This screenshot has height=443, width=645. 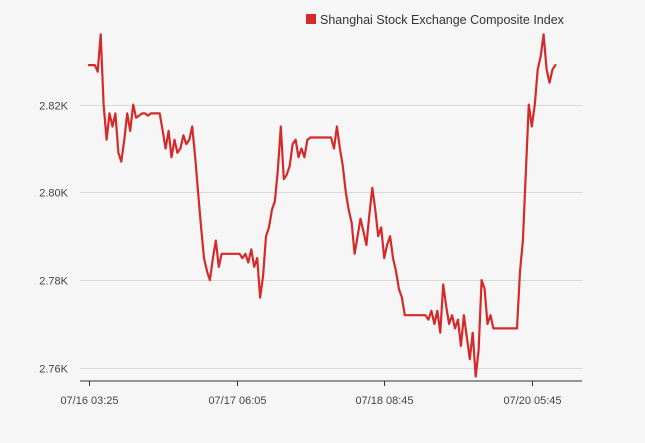 What do you see at coordinates (53, 238) in the screenshot?
I see `y-tick-labels: 2.76K 2.78K 2.80K 2.82K` at bounding box center [53, 238].